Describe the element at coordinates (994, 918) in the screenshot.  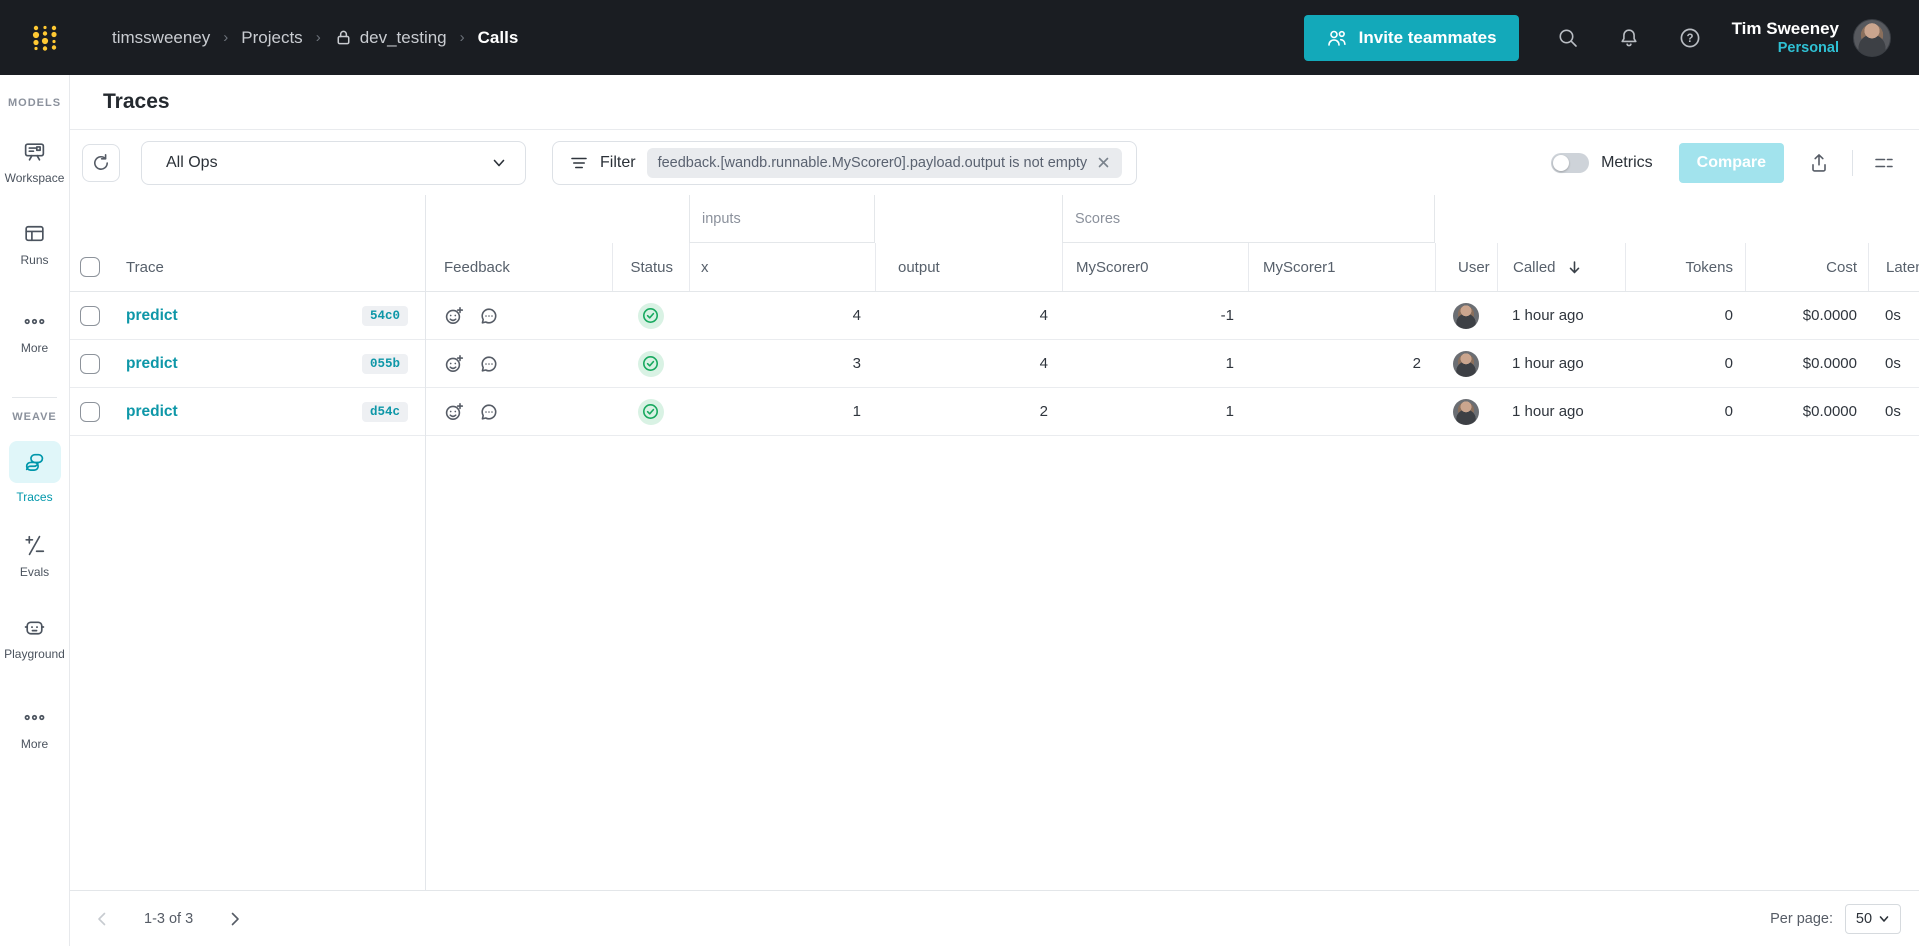
I see `table-footer: 1-3 of 3 Per page: 50` at that location.